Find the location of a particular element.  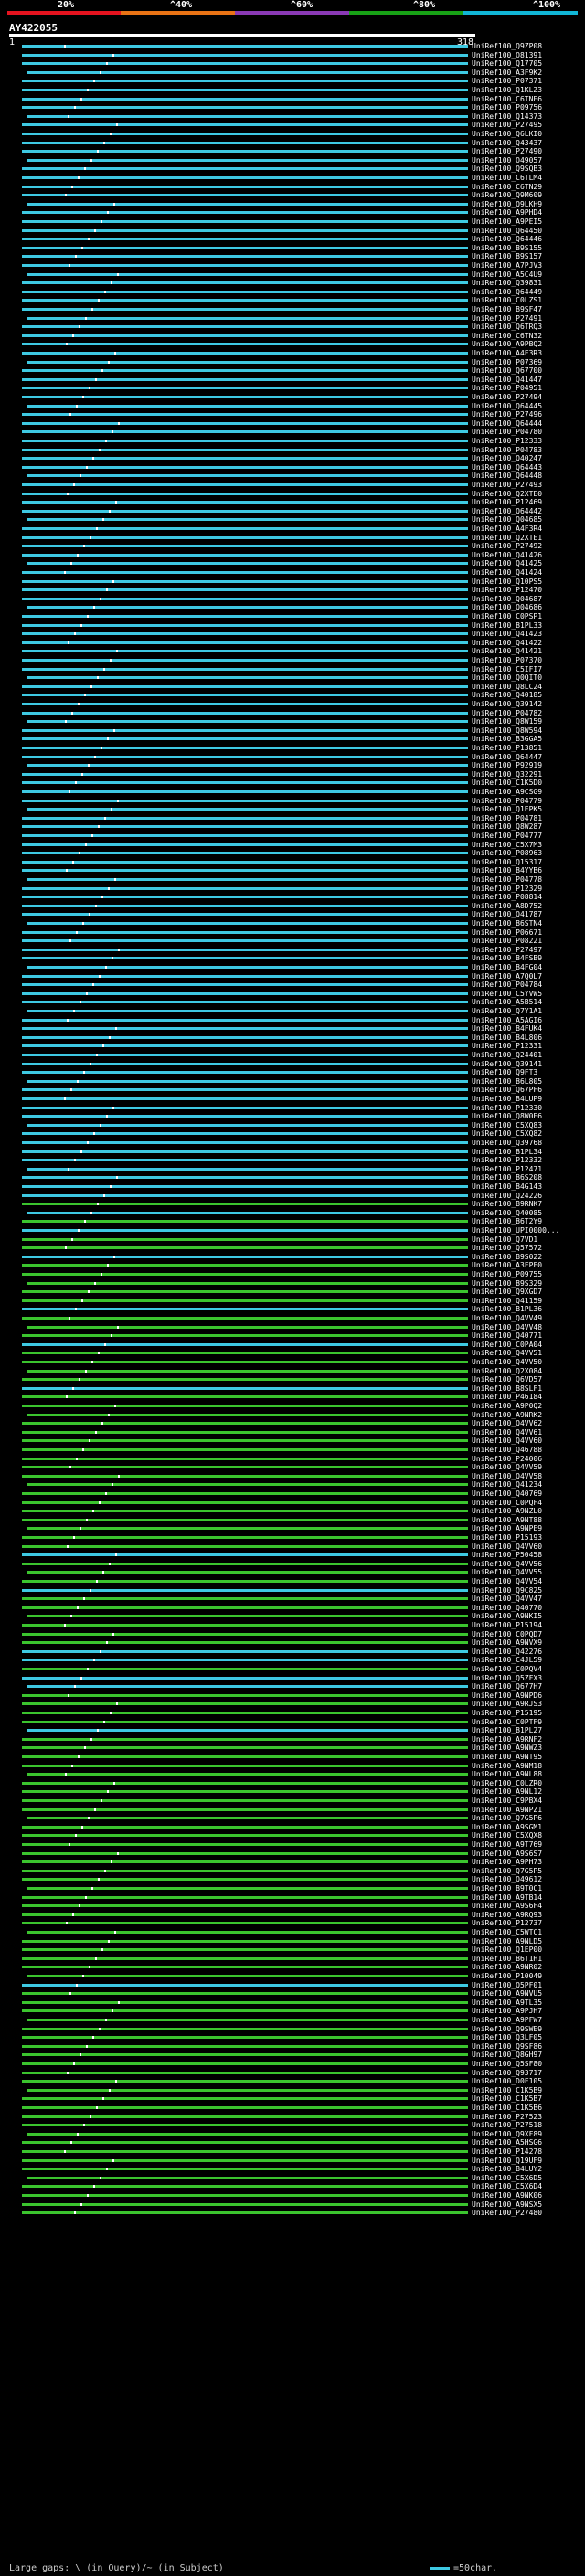

hit-row: UniRef100_Q04685 is located at coordinates (293, 520).